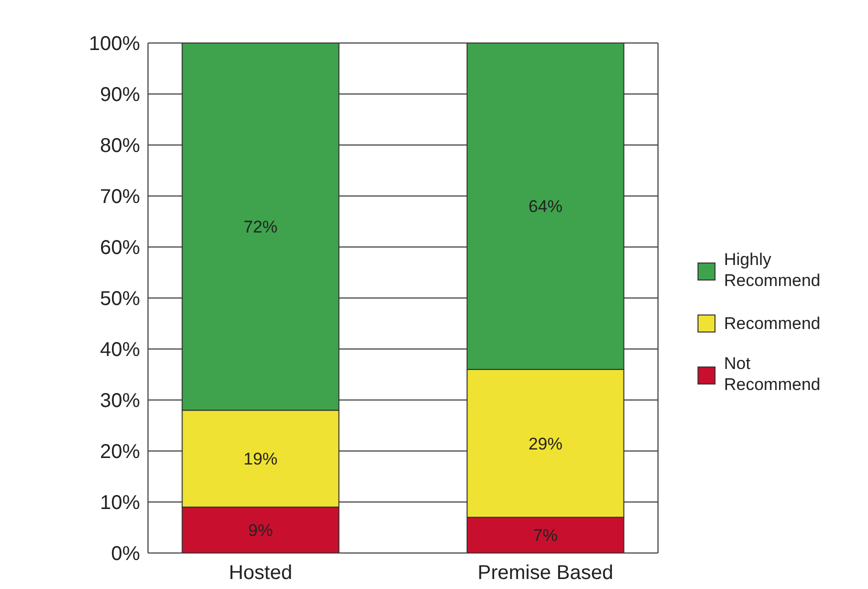 The image size is (868, 589). I want to click on data-label: 64%, so click(545, 206).